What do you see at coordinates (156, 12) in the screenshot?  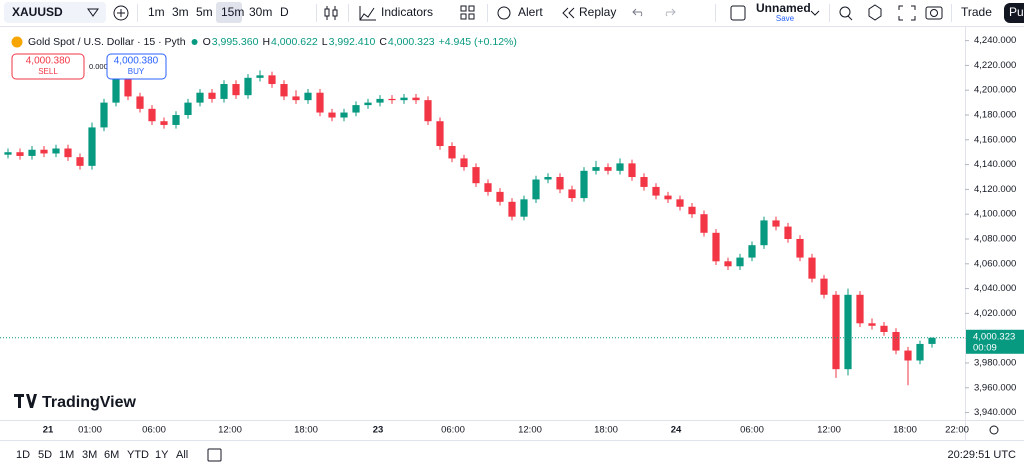 I see `interval-button: 1m` at bounding box center [156, 12].